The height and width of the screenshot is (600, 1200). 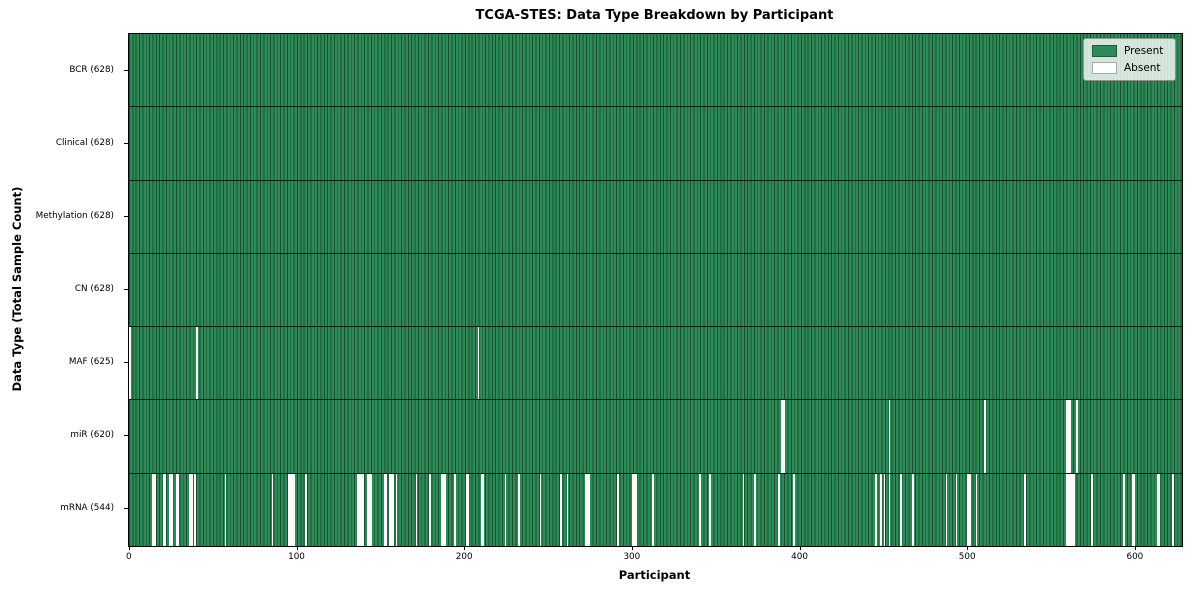 What do you see at coordinates (653, 558) in the screenshot?
I see `x-tick-labels: 0 100 200 300 400 500 600` at bounding box center [653, 558].